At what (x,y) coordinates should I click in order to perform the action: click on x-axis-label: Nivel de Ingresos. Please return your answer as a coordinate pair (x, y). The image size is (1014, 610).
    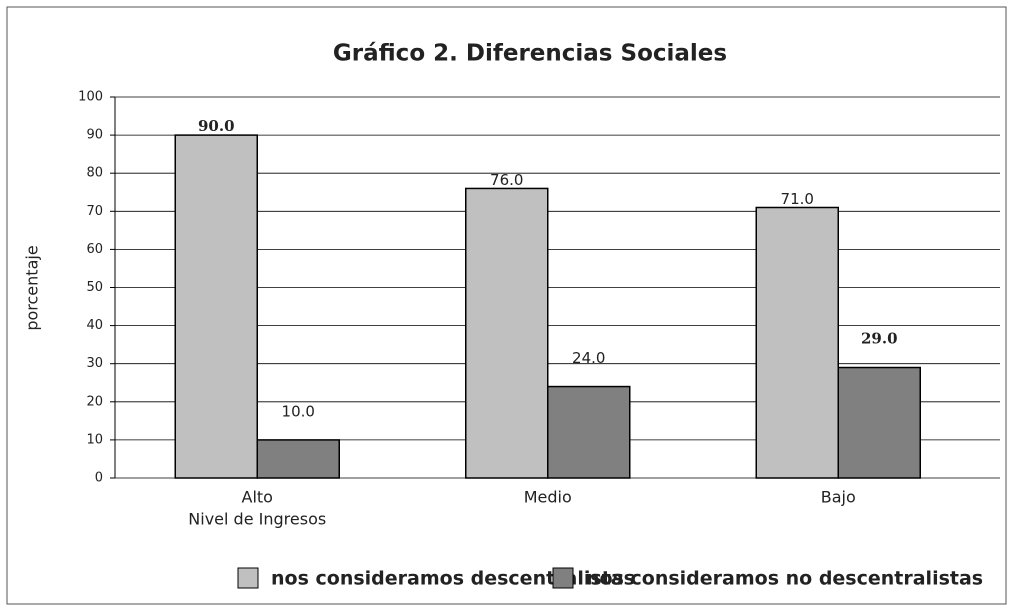
    Looking at the image, I should click on (257, 519).